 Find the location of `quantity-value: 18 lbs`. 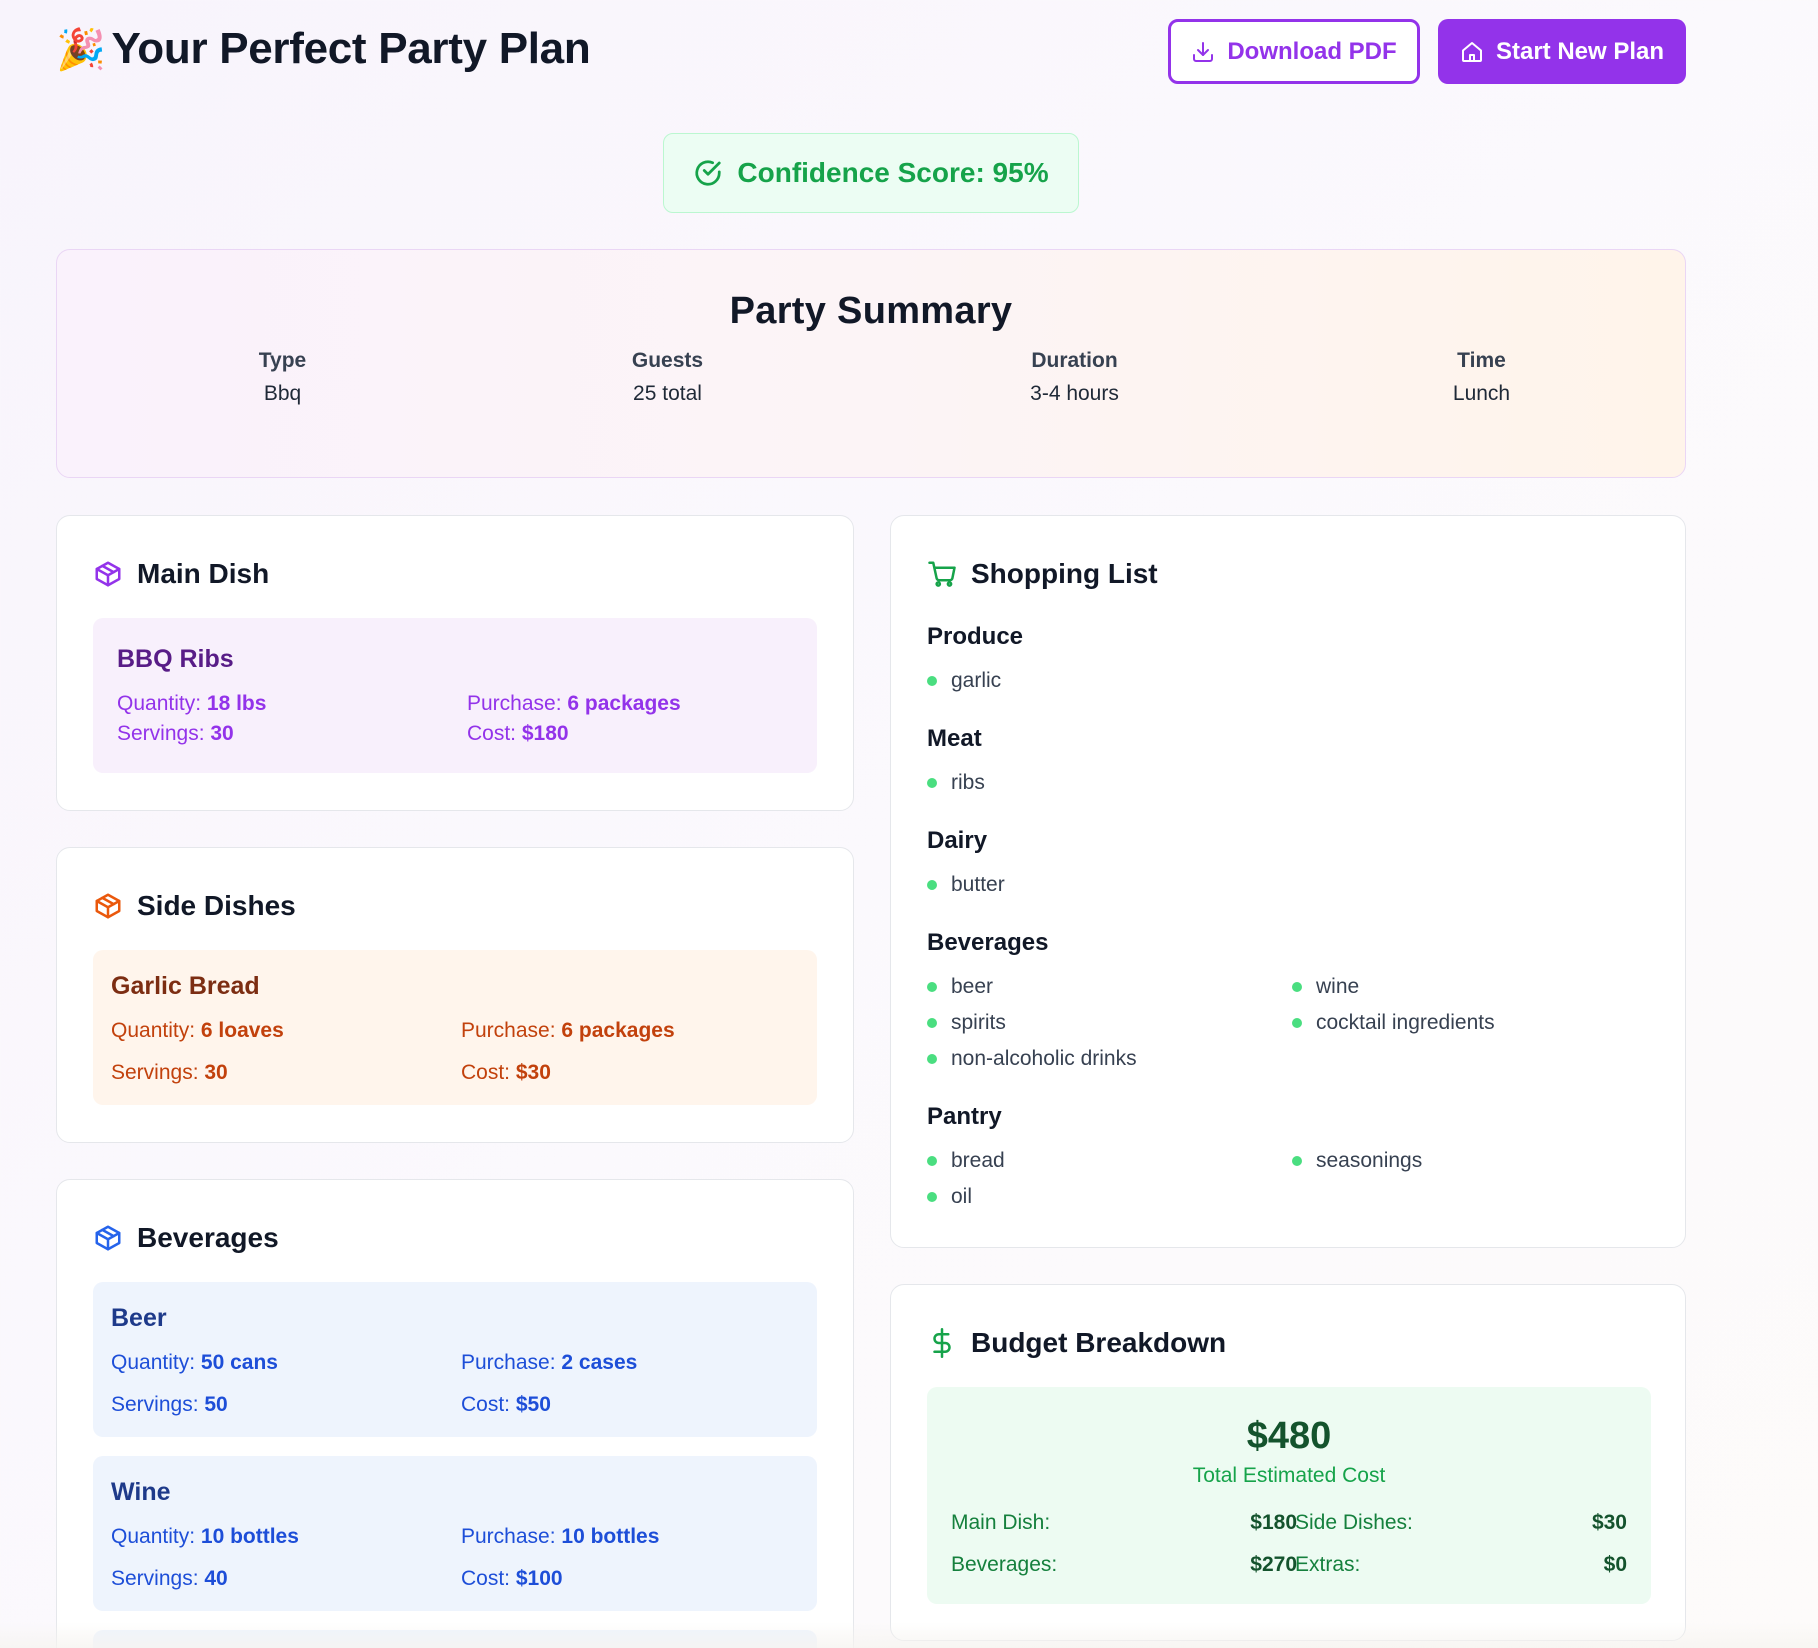

quantity-value: 18 lbs is located at coordinates (236, 703).